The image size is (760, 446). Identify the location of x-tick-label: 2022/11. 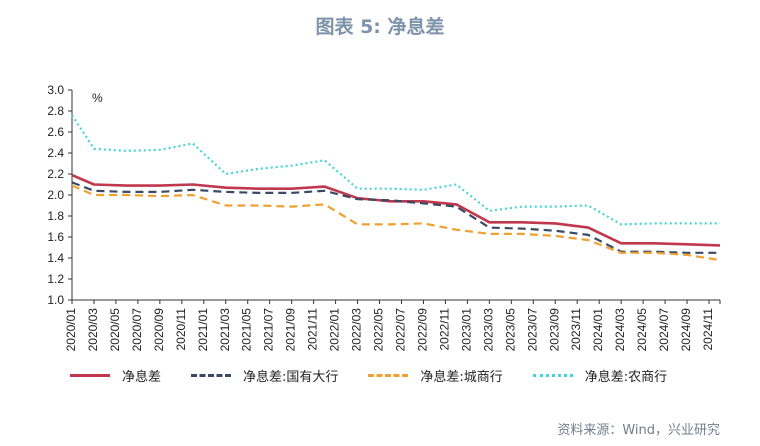
(444, 329).